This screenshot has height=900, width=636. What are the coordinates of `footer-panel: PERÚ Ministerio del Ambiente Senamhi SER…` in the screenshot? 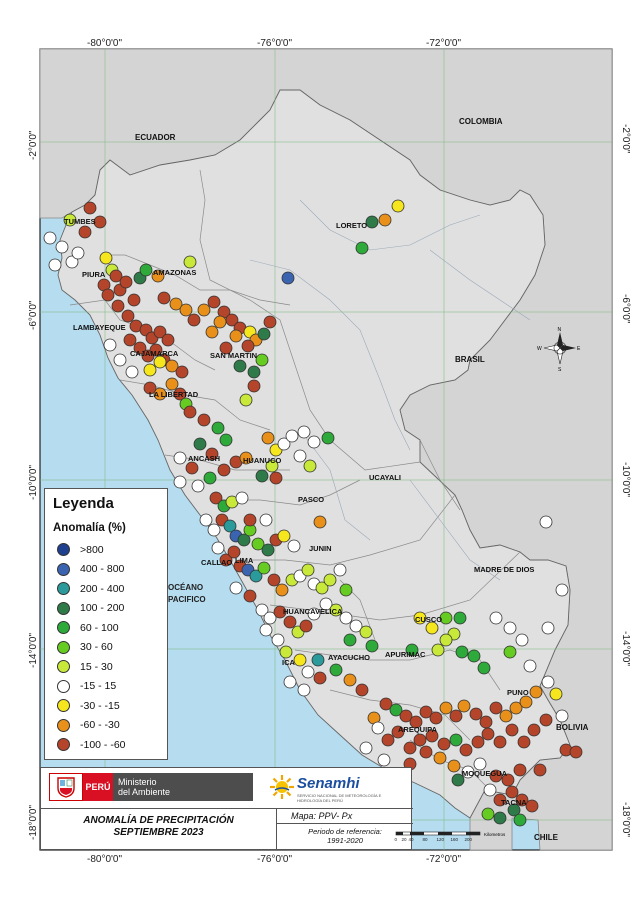 It's located at (226, 808).